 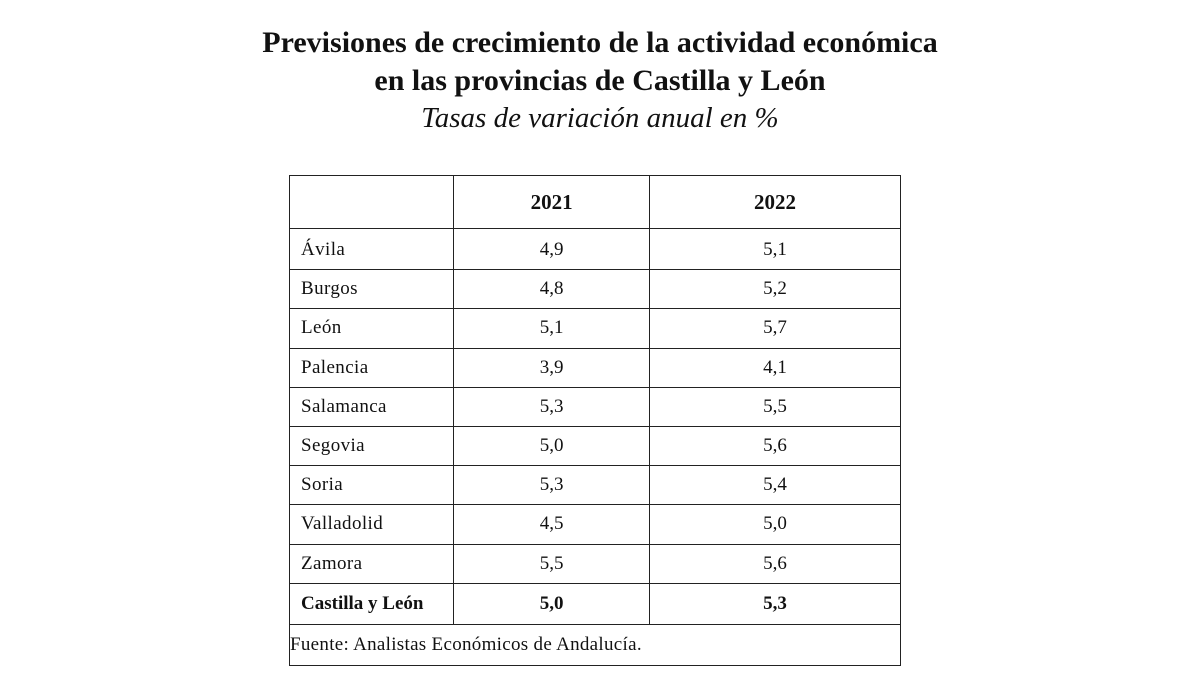 I want to click on table-row: León 5,1 5,7, so click(x=595, y=328).